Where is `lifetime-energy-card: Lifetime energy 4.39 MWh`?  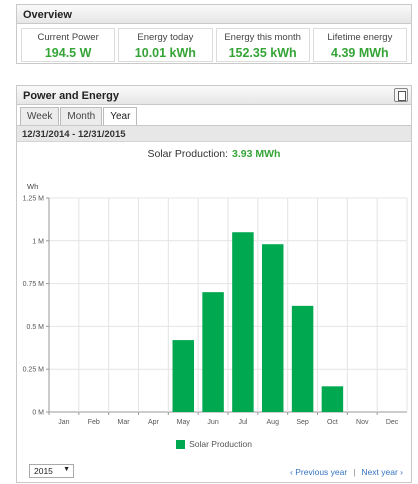
lifetime-energy-card: Lifetime energy 4.39 MWh is located at coordinates (359, 45).